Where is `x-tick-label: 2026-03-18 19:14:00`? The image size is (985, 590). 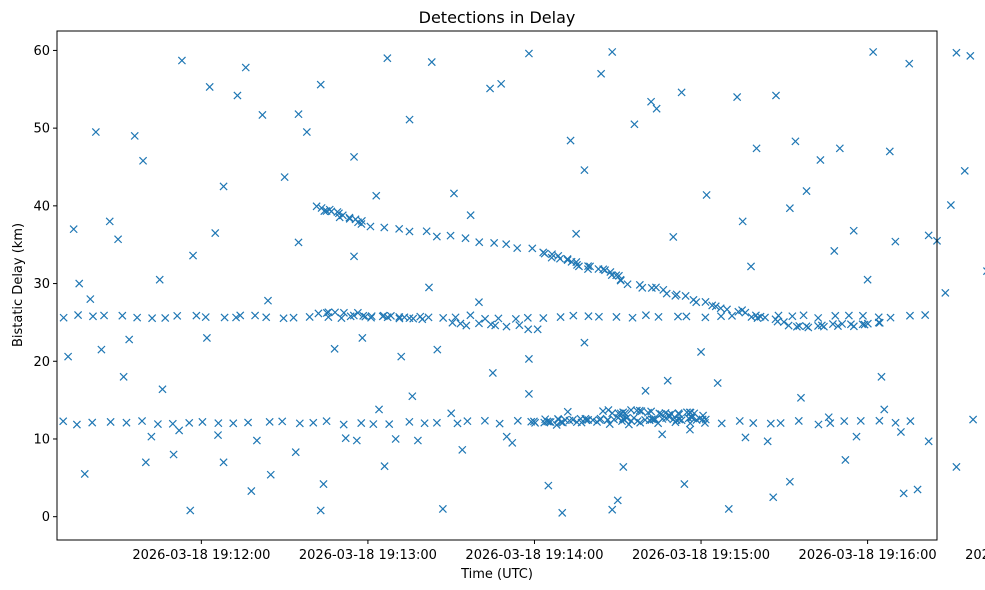
x-tick-label: 2026-03-18 19:14:00 is located at coordinates (534, 555).